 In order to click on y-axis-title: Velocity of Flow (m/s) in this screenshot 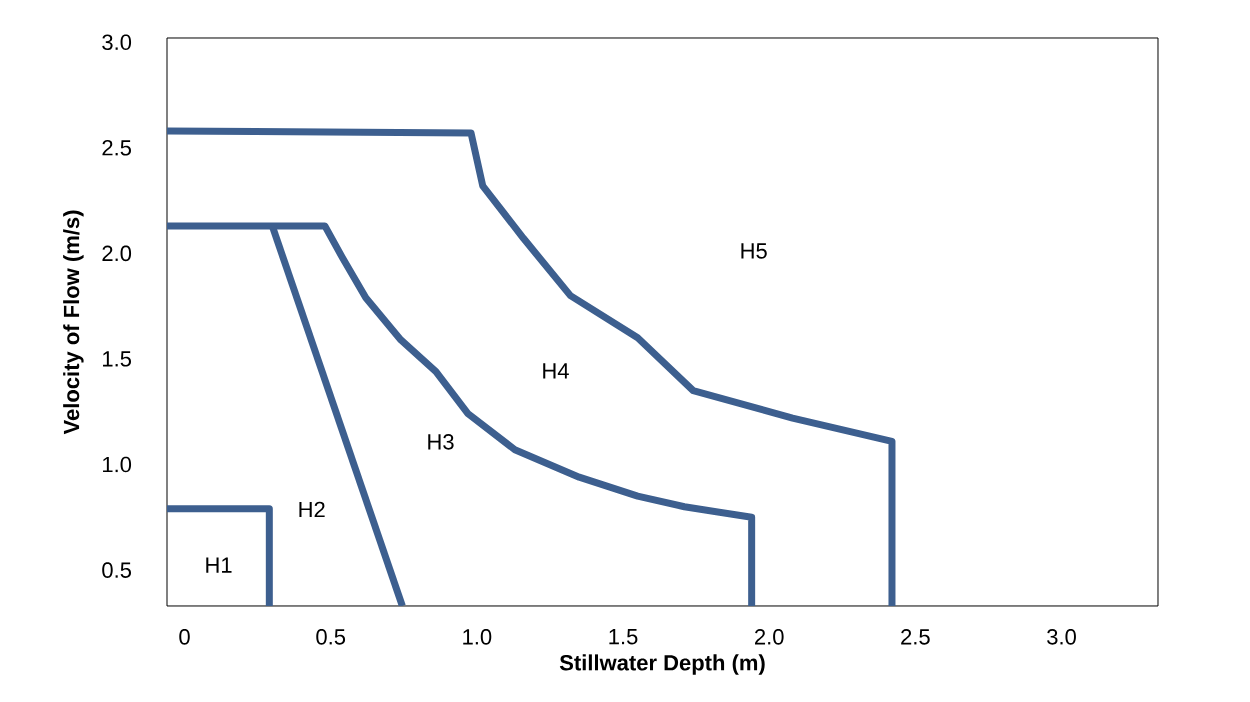, I will do `click(73, 322)`.